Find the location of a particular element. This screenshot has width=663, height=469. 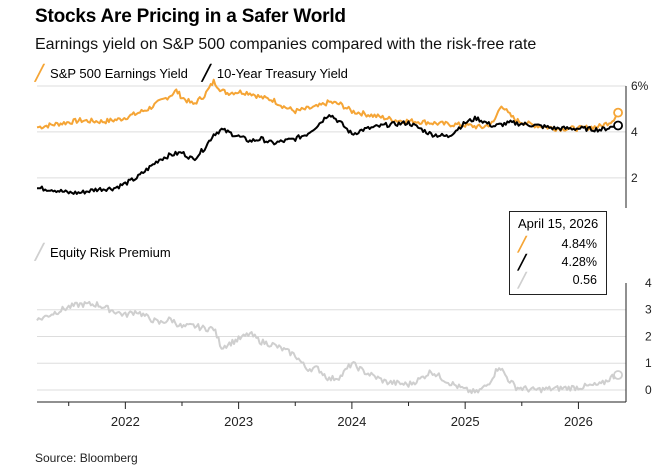

tooltip-treasury-value: 4.28% is located at coordinates (579, 262).